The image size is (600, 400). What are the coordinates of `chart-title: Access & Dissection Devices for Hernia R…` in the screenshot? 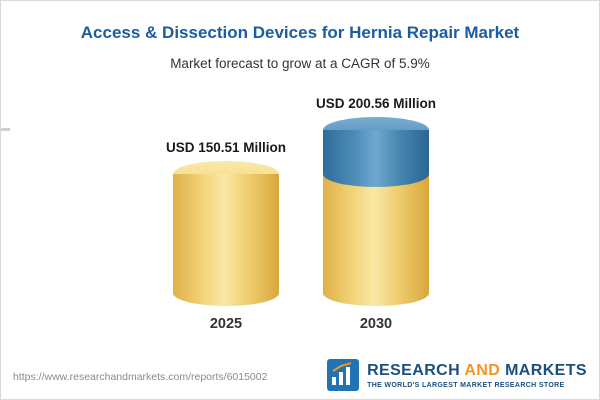 It's located at (300, 32).